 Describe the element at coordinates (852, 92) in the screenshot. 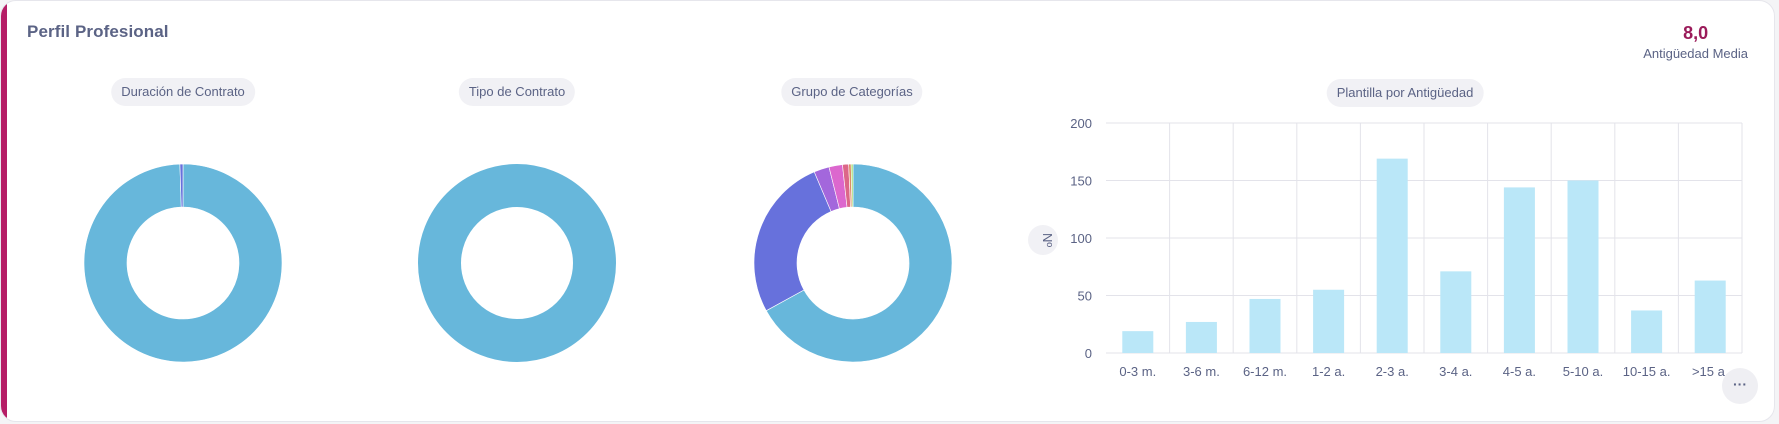

I see `donut-title-grupo-categorias: Grupo de Categorías` at that location.